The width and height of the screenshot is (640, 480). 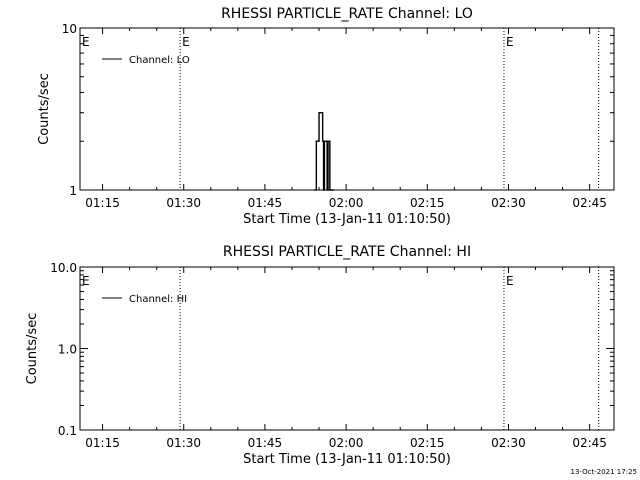 I want to click on y-tick-label: 1.0, so click(x=67, y=350).